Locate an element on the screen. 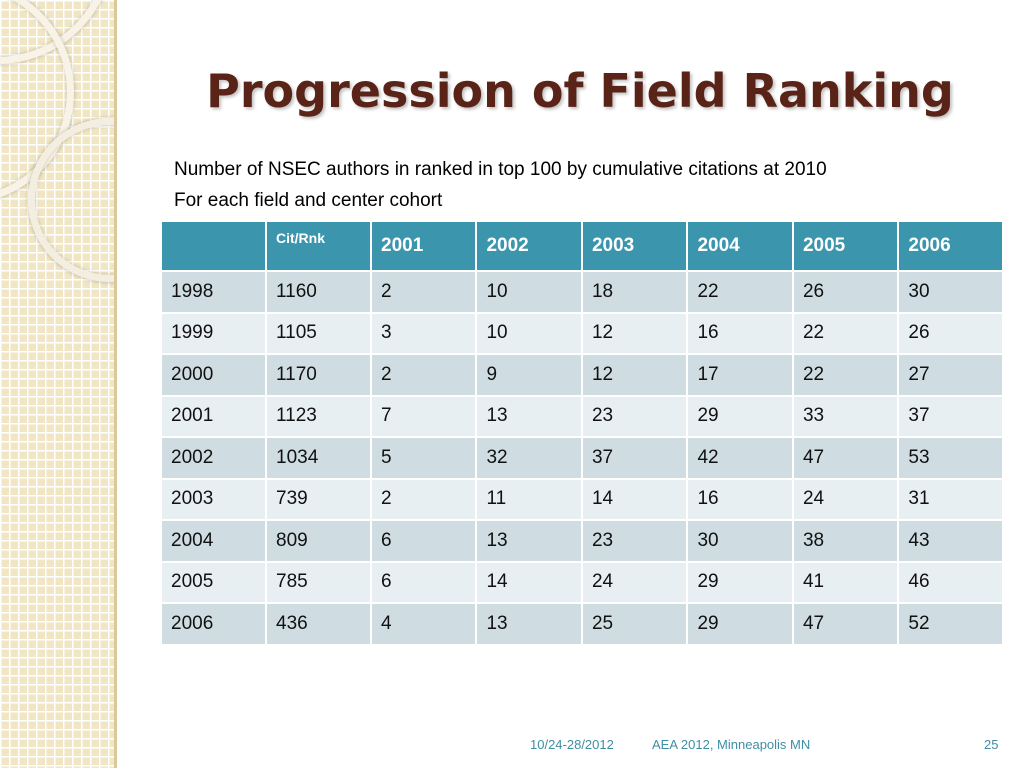 The width and height of the screenshot is (1024, 768). footer-venue: AEA 2012, Minneapolis MN is located at coordinates (731, 744).